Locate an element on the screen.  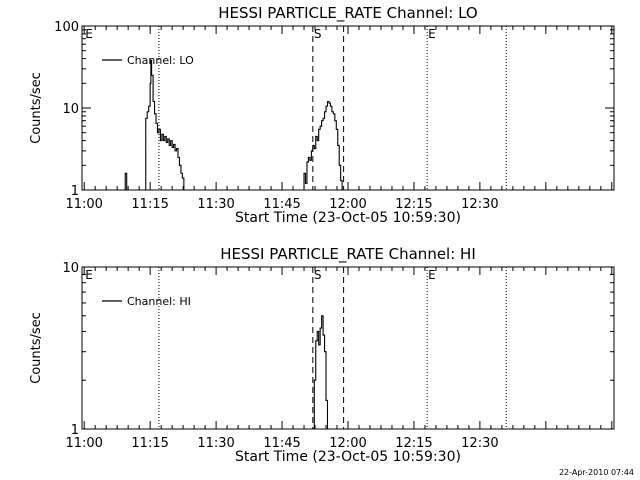
y-tick-label: 100 is located at coordinates (66, 27).